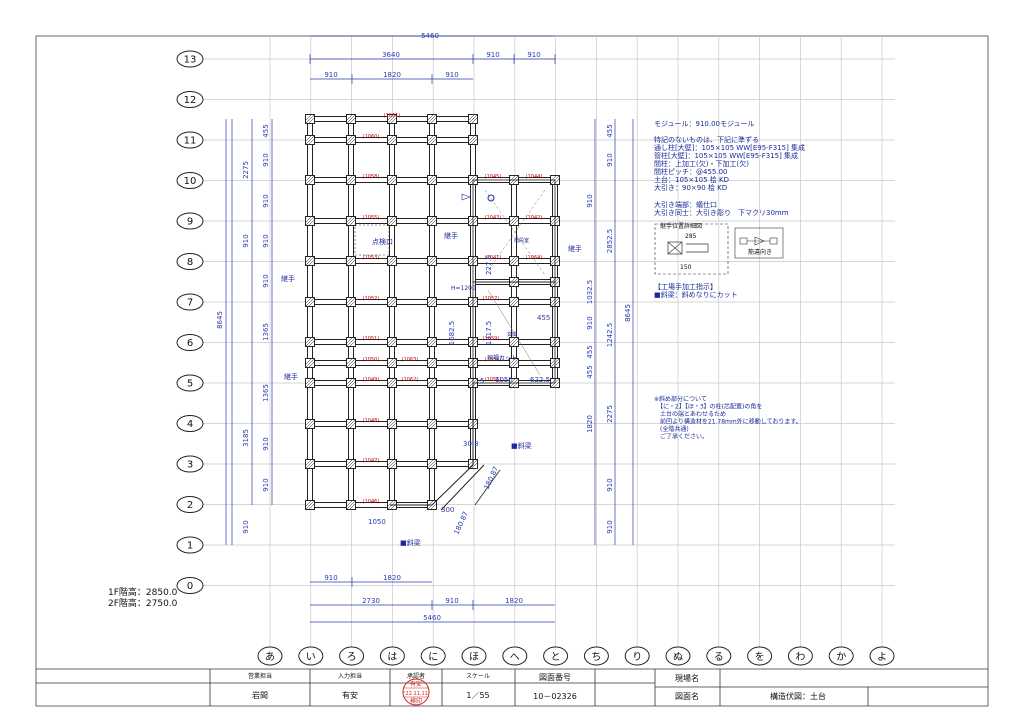 The width and height of the screenshot is (1024, 724). What do you see at coordinates (685, 286) in the screenshot?
I see `factory-note-1: 【工場手加工指示】` at bounding box center [685, 286].